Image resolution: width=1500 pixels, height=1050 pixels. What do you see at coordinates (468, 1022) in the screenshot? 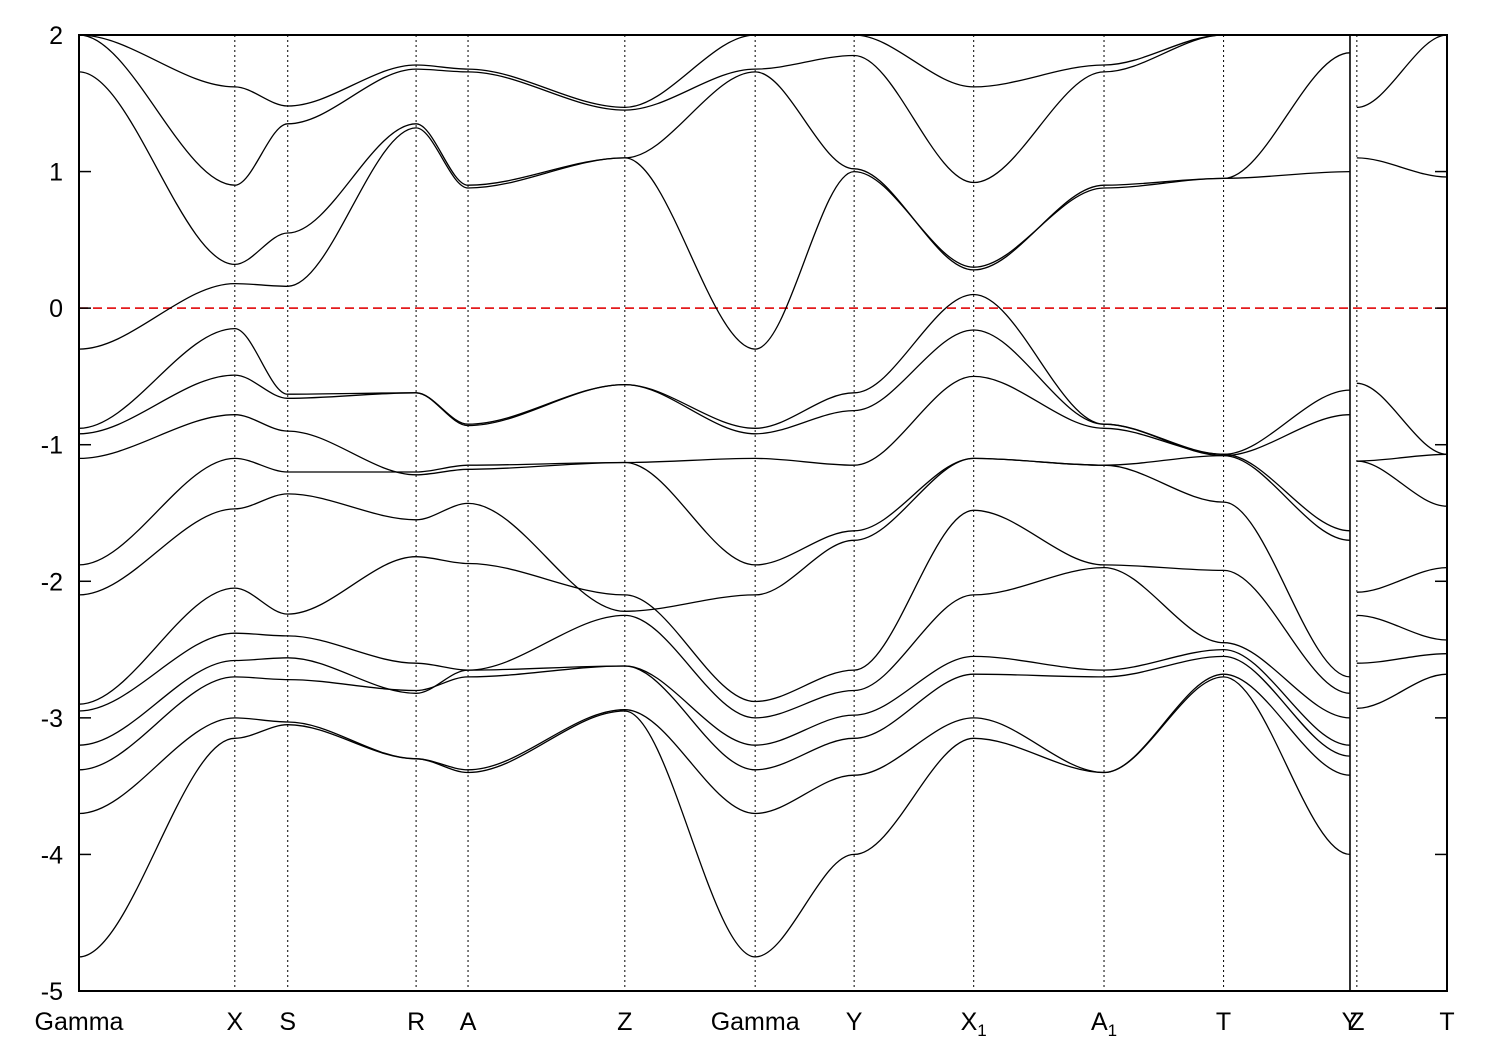
I see `x-tick-label-4: A` at bounding box center [468, 1022].